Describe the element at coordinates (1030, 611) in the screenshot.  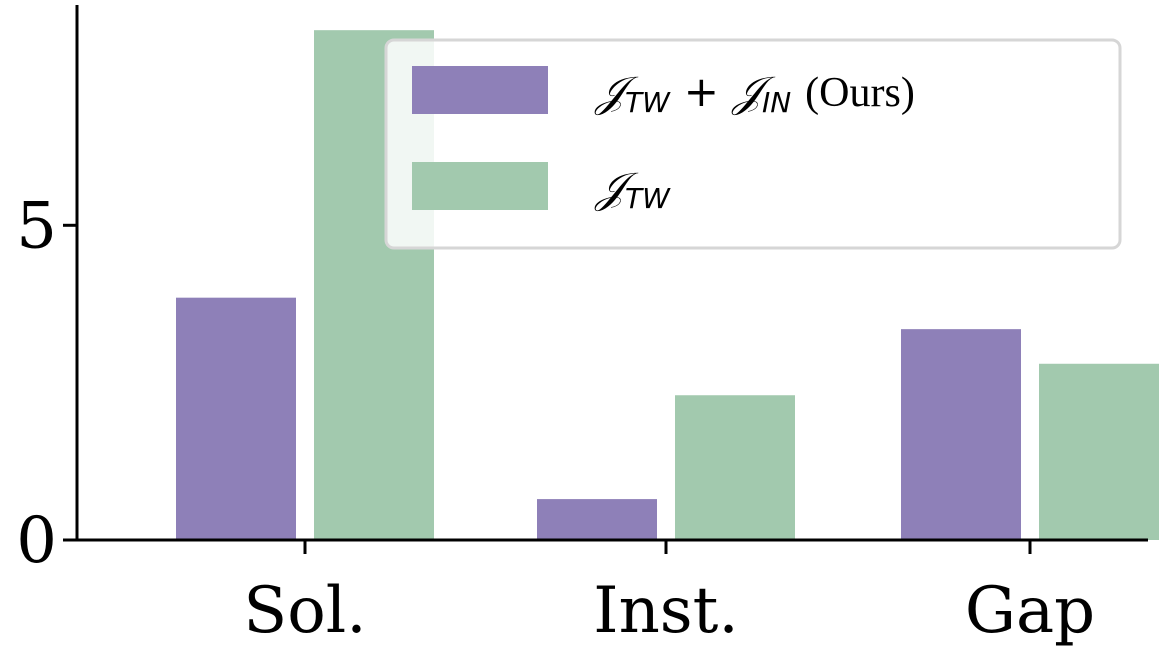
I see `x-tick-label: Gap` at that location.